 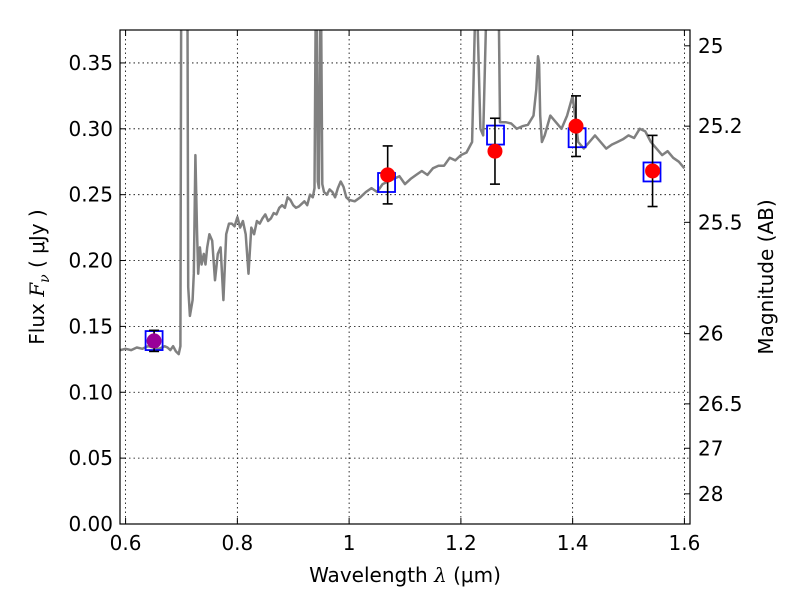 What do you see at coordinates (126, 543) in the screenshot?
I see `x-tick-label: 0.6` at bounding box center [126, 543].